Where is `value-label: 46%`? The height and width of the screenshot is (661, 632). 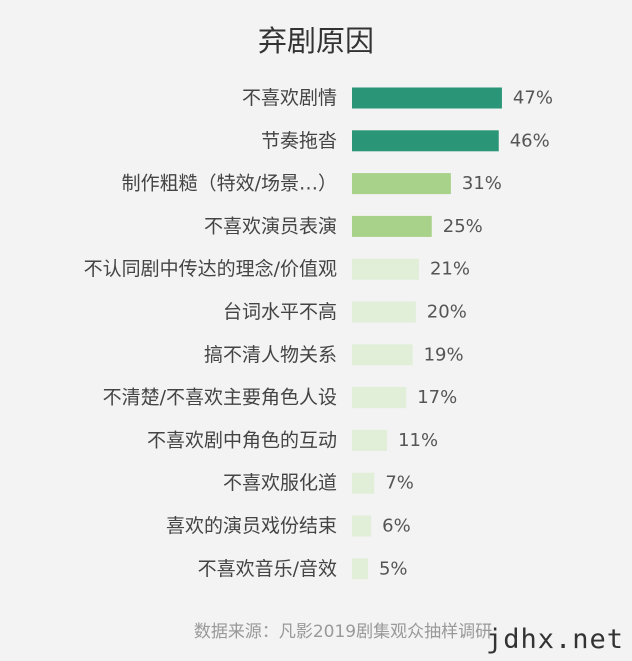 value-label: 46% is located at coordinates (530, 140).